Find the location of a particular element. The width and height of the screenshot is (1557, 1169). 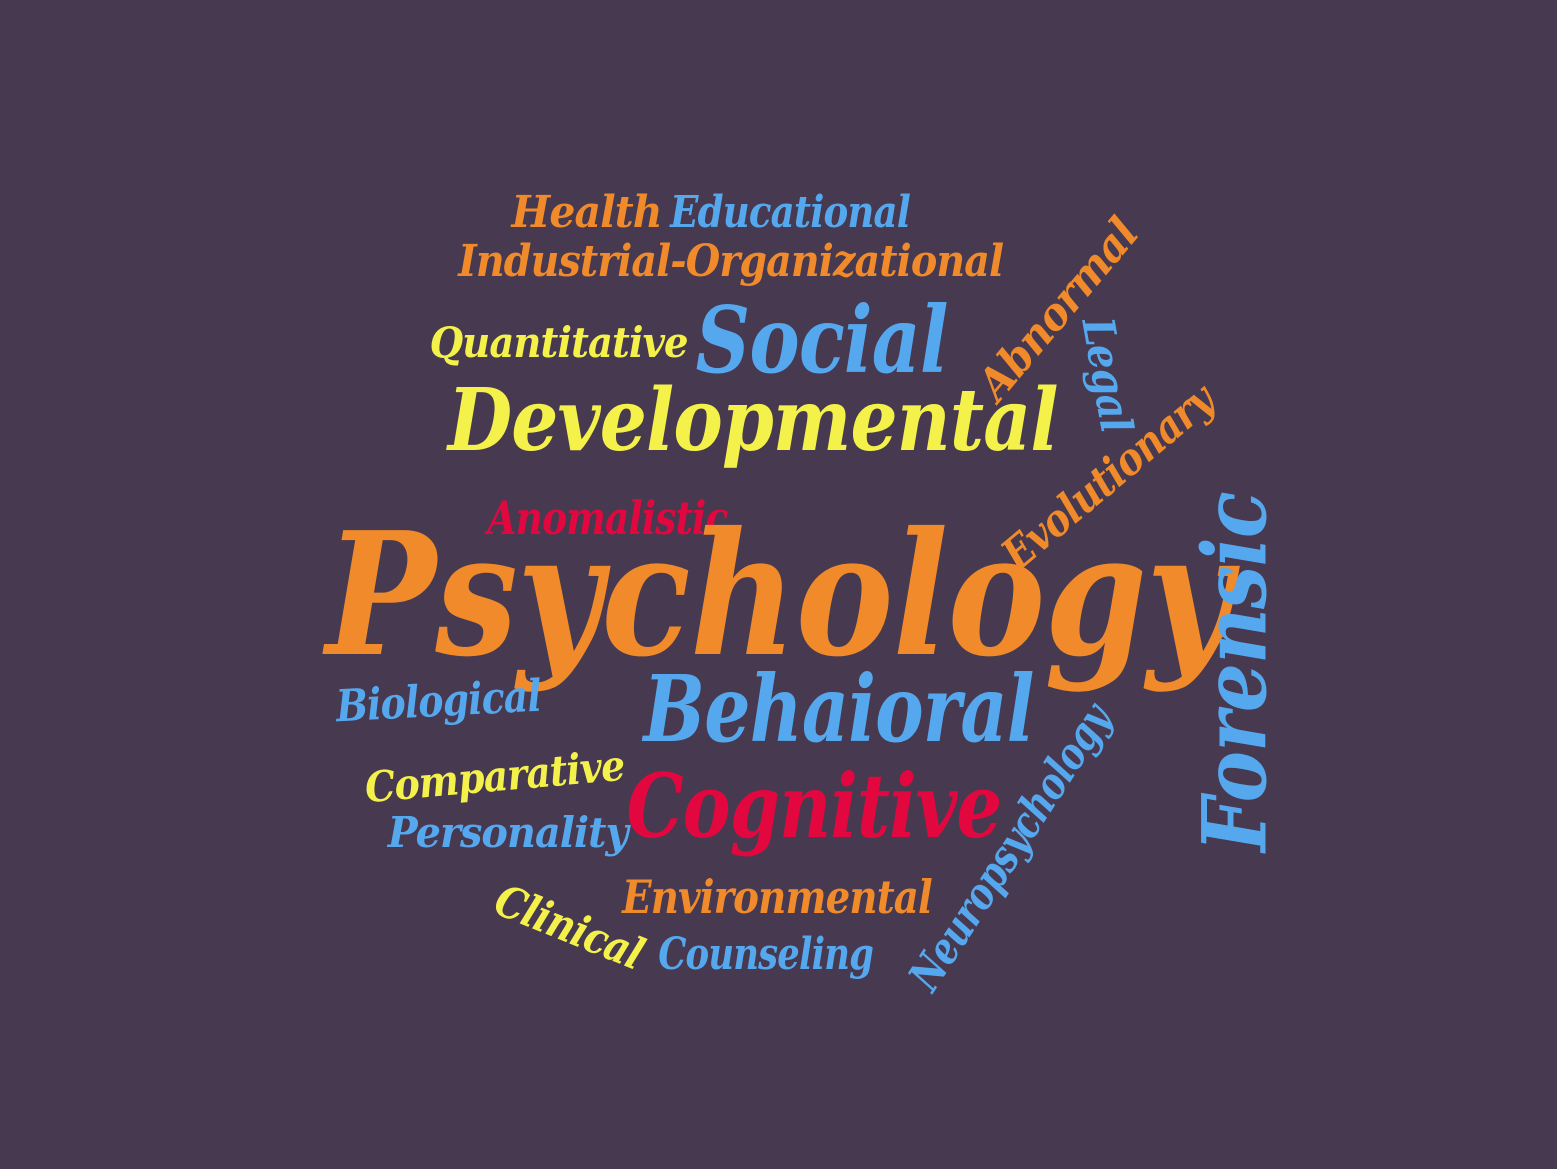

word-personality: Personality is located at coordinates (508, 832).